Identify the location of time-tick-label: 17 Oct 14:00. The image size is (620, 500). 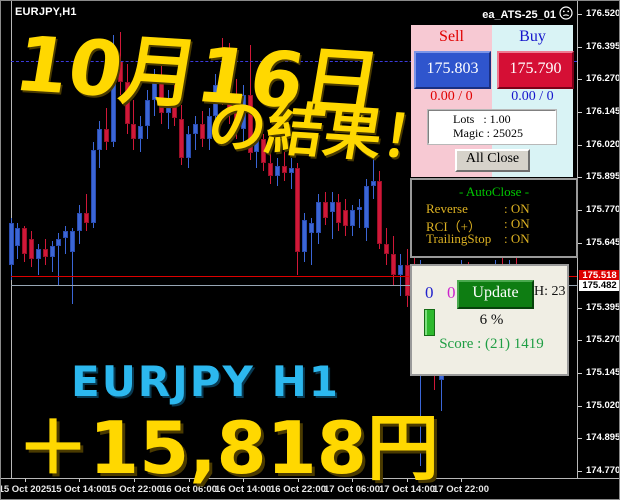
(407, 489).